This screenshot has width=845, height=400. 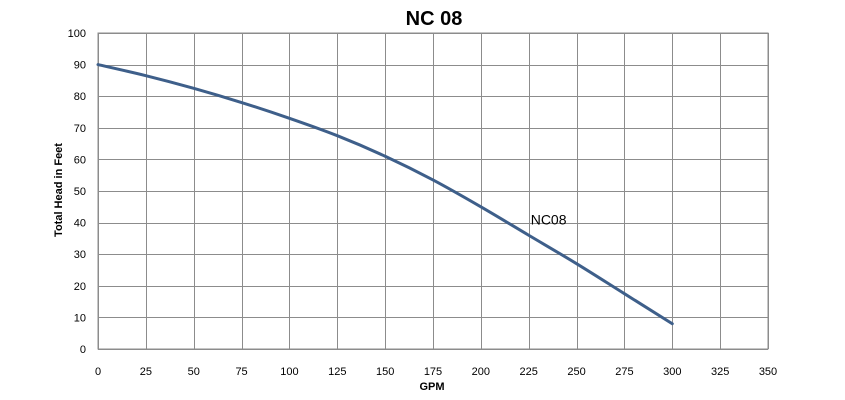 What do you see at coordinates (433, 372) in the screenshot?
I see `x-tick-label: 175` at bounding box center [433, 372].